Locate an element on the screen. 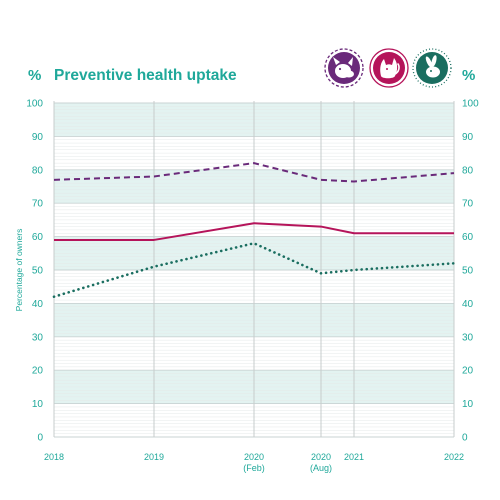  chart-title: Preventive health uptake is located at coordinates (145, 75).